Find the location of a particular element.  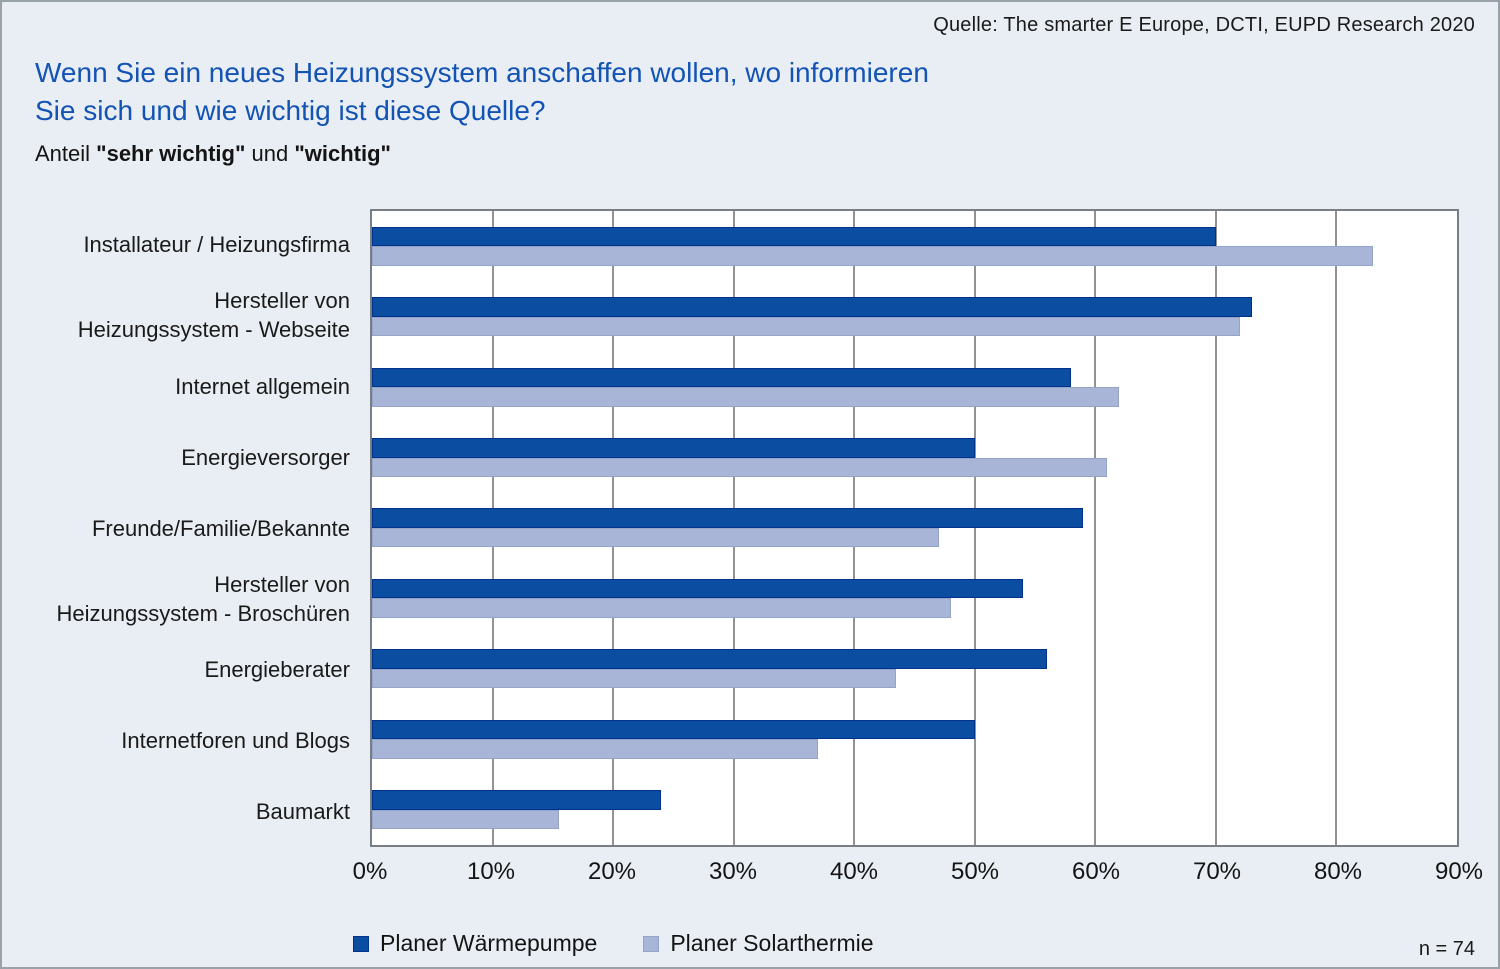

legend-swatch-solarthermie-icon is located at coordinates (651, 943).